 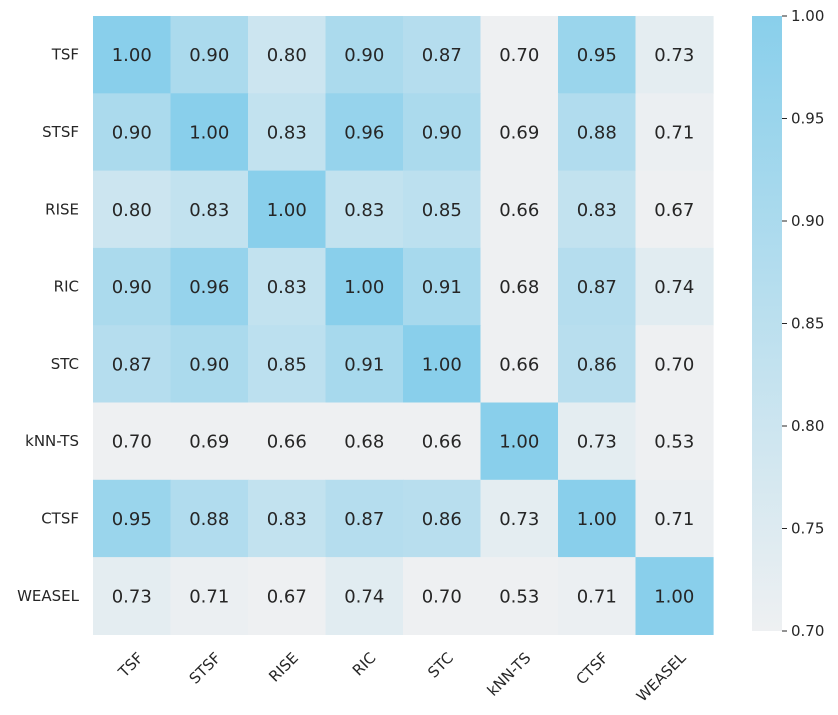 I want to click on row-label: WEASEL, so click(x=48, y=596).